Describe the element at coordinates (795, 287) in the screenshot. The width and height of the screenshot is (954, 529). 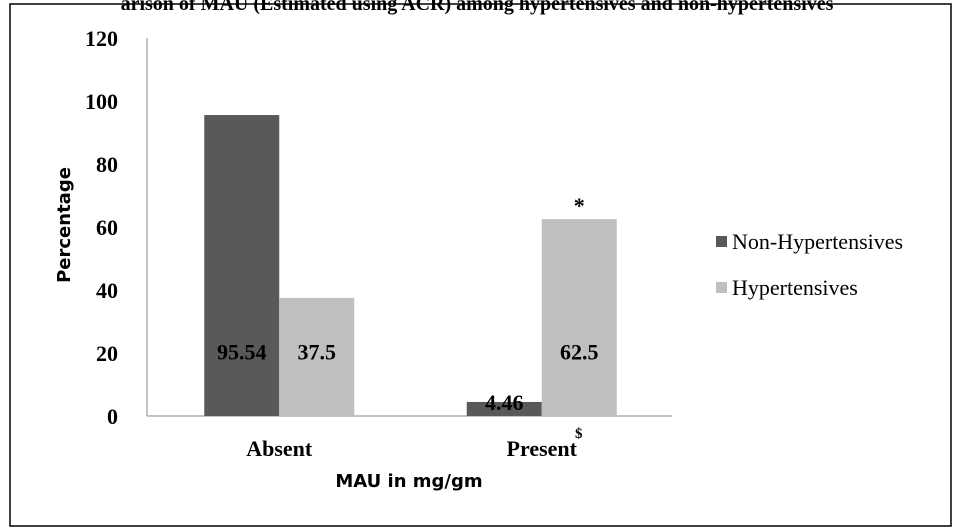
I see `legend-label: Hypertensives` at that location.